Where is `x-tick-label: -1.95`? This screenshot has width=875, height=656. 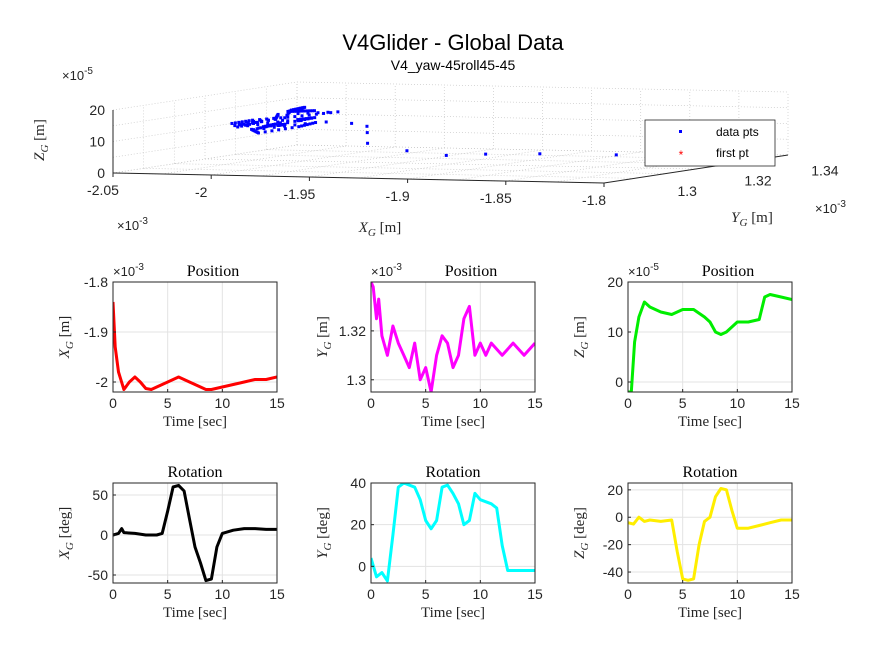 x-tick-label: -1.95 is located at coordinates (299, 194).